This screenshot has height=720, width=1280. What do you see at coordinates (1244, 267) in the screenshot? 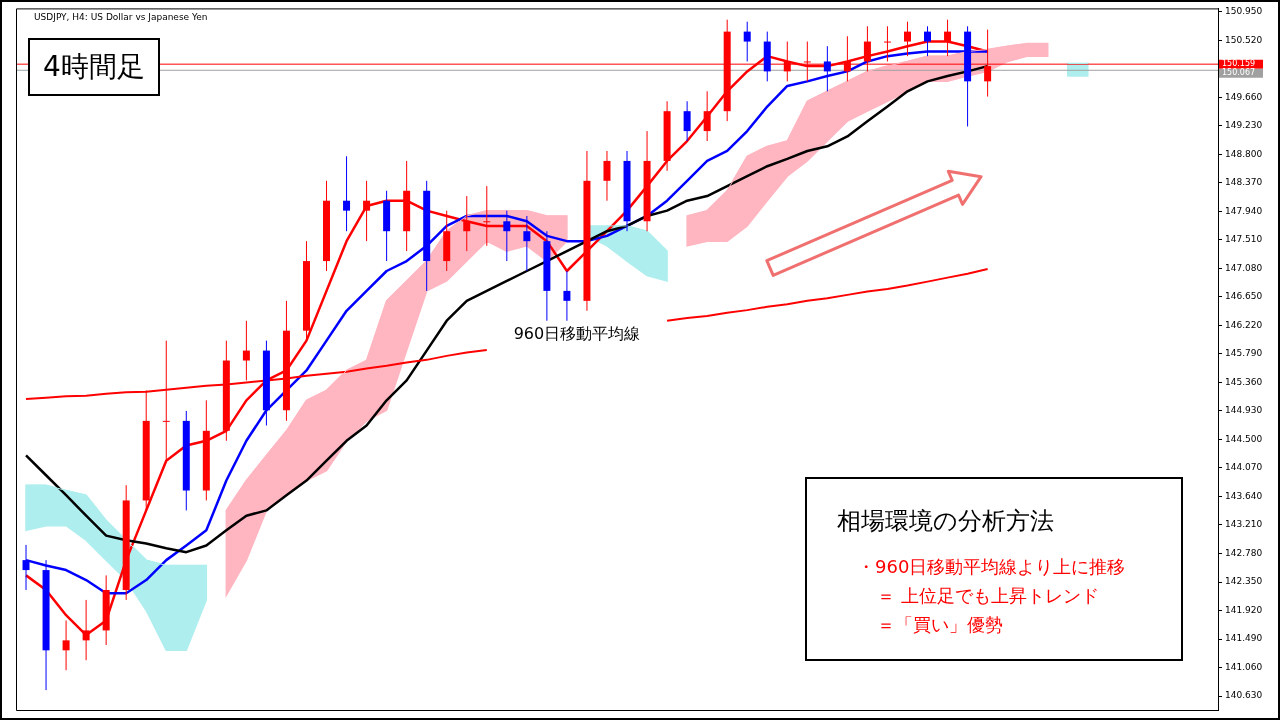
I see `y-tick-label: 147.080` at bounding box center [1244, 267].